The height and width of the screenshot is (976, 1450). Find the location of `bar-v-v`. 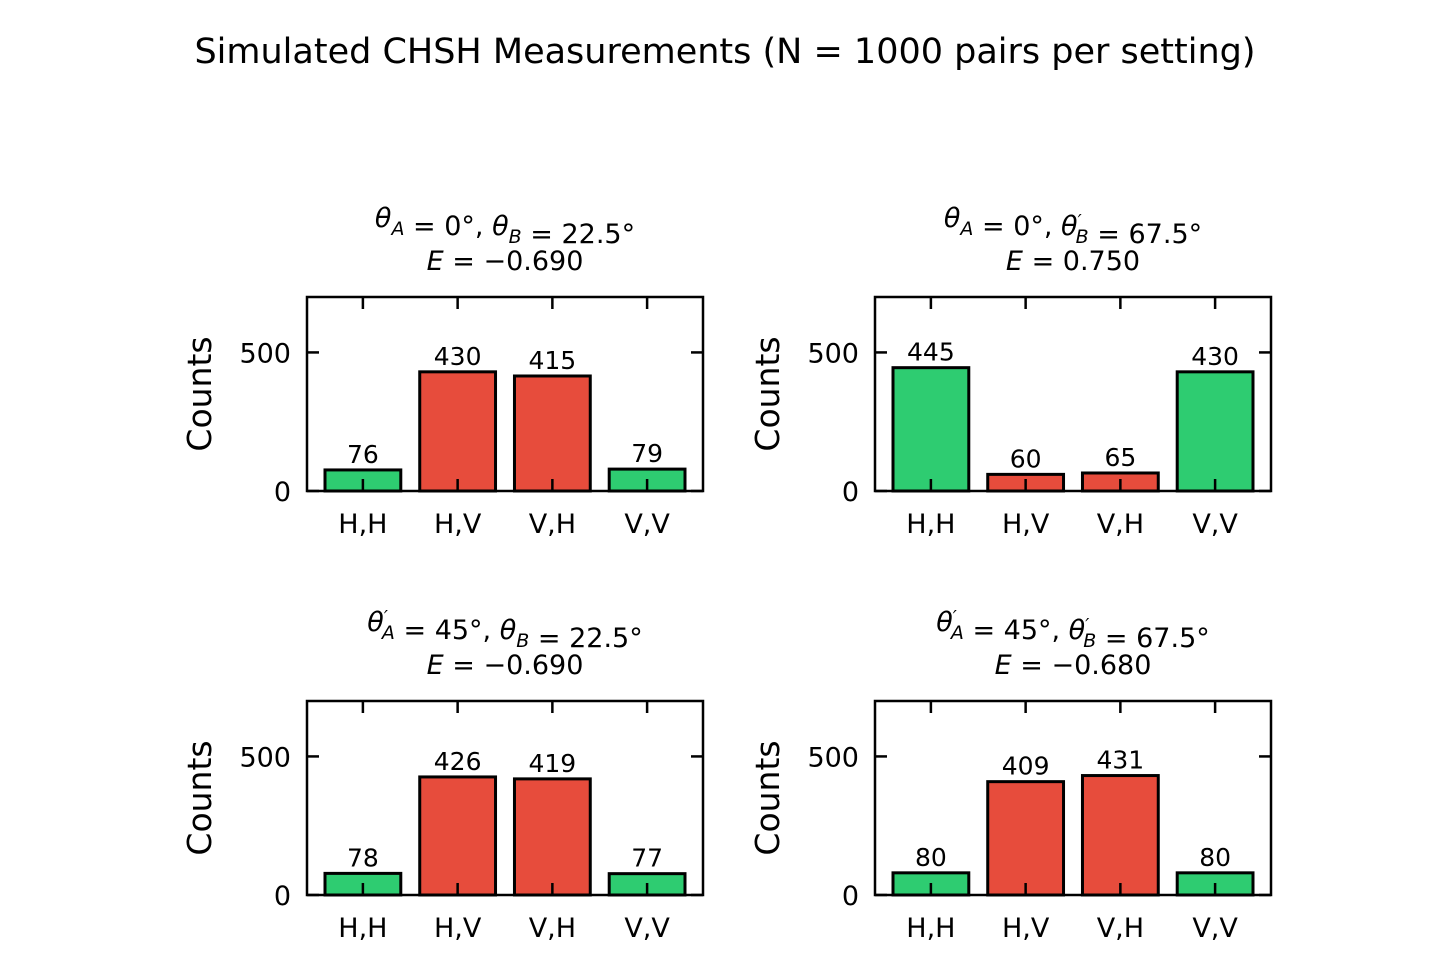

bar-v-v is located at coordinates (1215, 431).